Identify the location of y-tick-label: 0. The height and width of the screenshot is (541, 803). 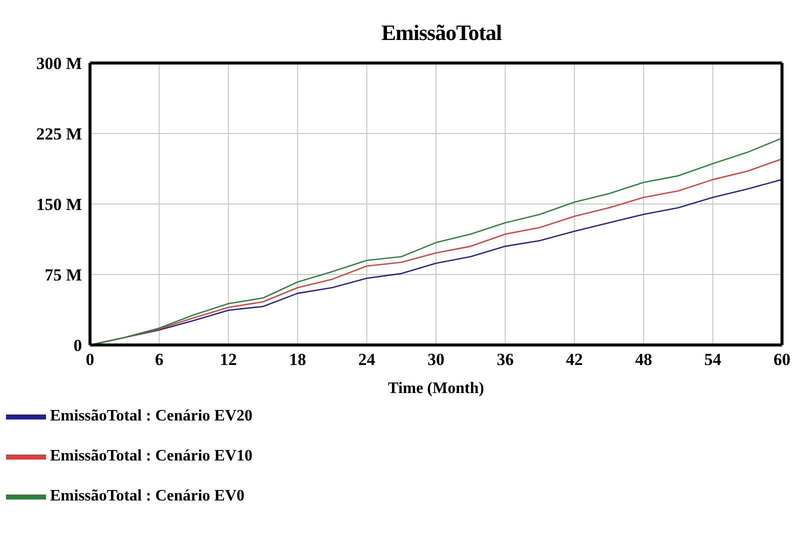
(78, 346).